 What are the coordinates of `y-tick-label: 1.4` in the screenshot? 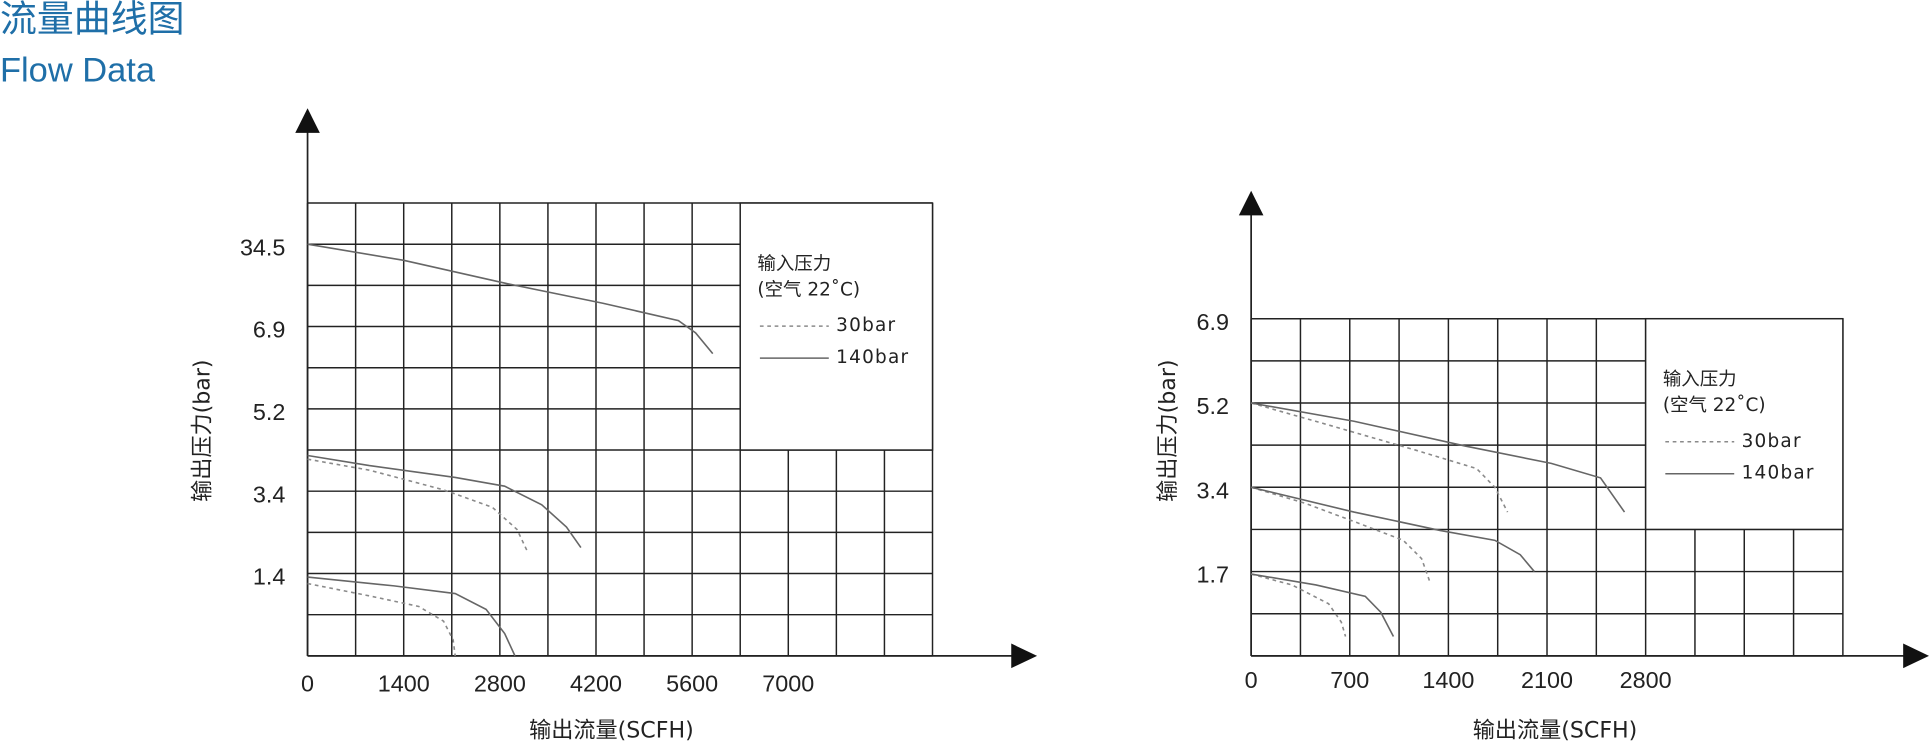 It's located at (269, 577).